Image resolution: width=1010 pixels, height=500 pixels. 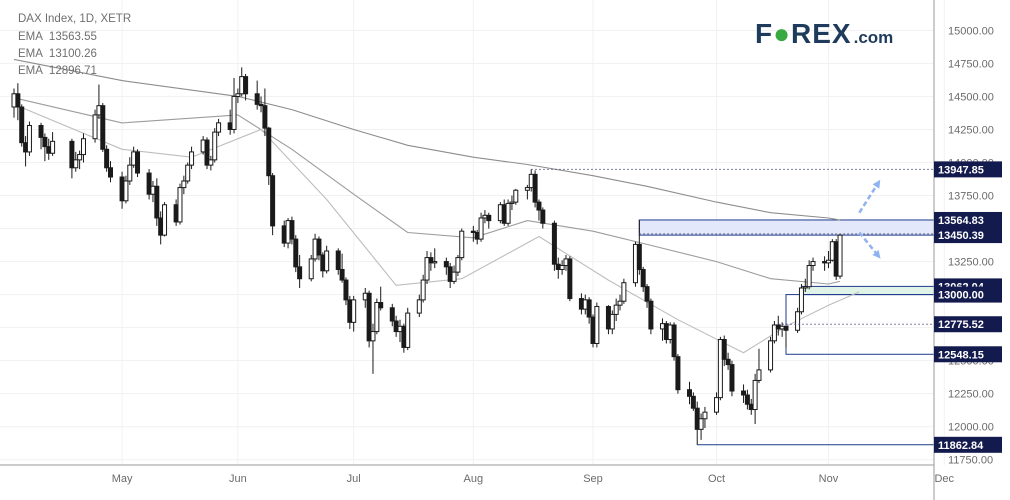 I want to click on logo-text: F, so click(x=764, y=33).